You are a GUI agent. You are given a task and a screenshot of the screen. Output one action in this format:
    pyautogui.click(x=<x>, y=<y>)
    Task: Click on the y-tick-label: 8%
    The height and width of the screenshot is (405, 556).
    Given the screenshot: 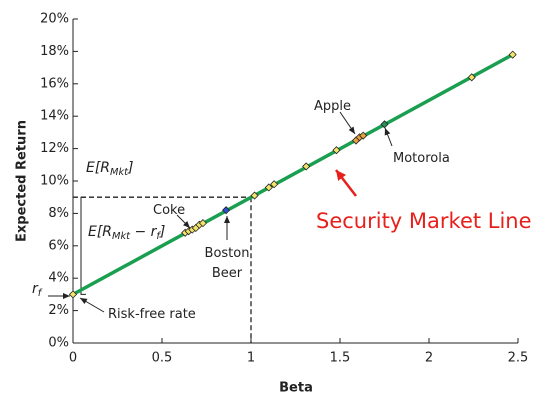 What is the action you would take?
    pyautogui.click(x=58, y=213)
    